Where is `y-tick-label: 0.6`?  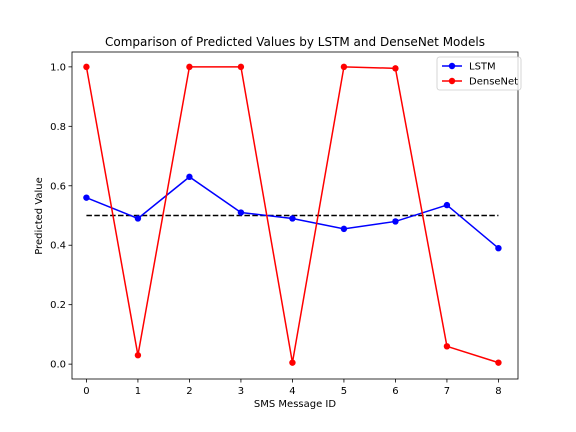 y-tick-label: 0.6 is located at coordinates (58, 186).